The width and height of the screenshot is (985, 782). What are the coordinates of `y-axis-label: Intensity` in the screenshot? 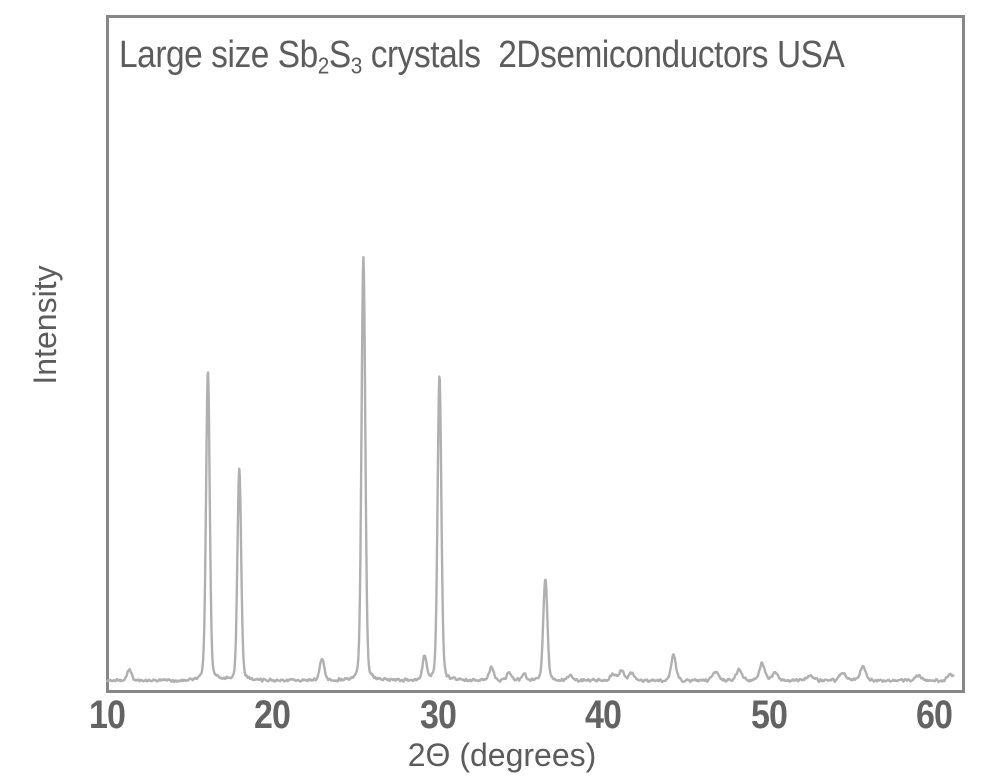 It's located at (45, 325).